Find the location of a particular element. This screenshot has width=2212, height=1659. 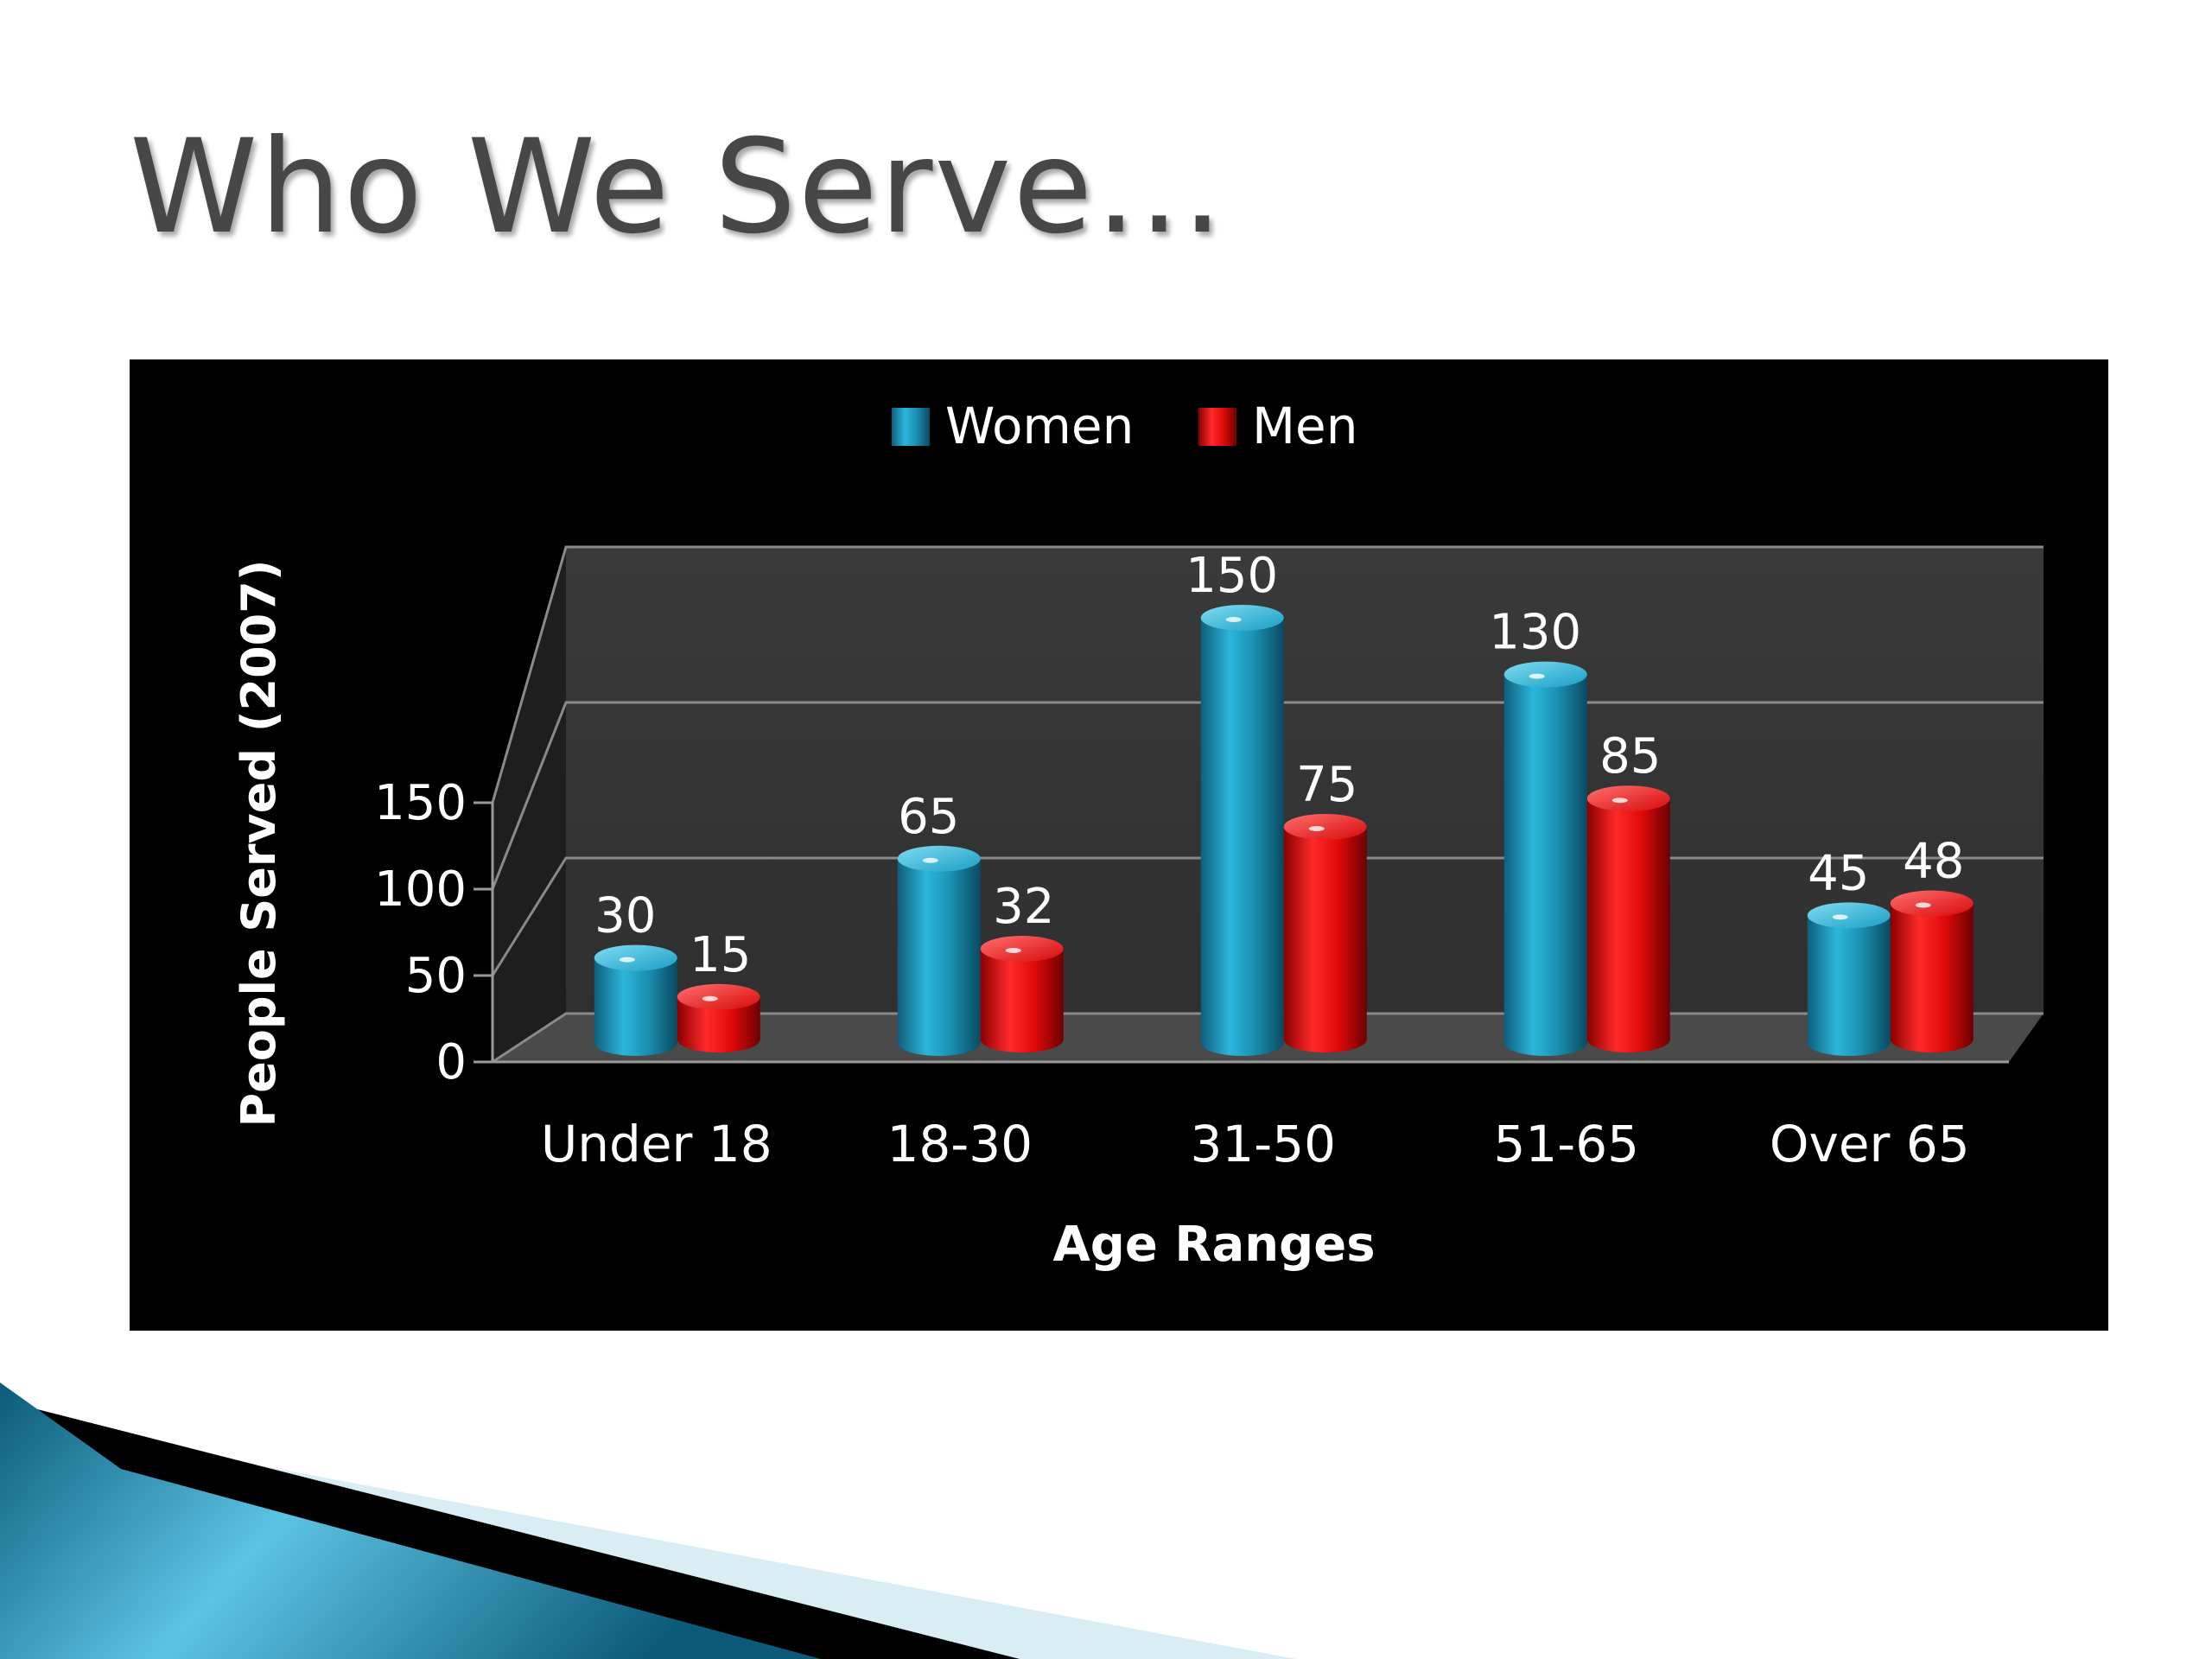

x-tick-label: 18-30 is located at coordinates (960, 1144).